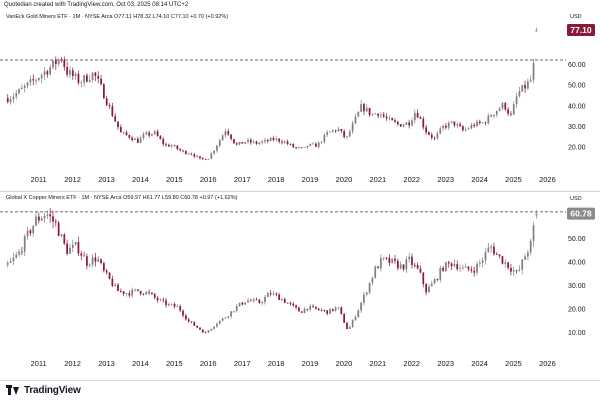 Image resolution: width=600 pixels, height=400 pixels. I want to click on x-tick-label: 2016, so click(208, 179).